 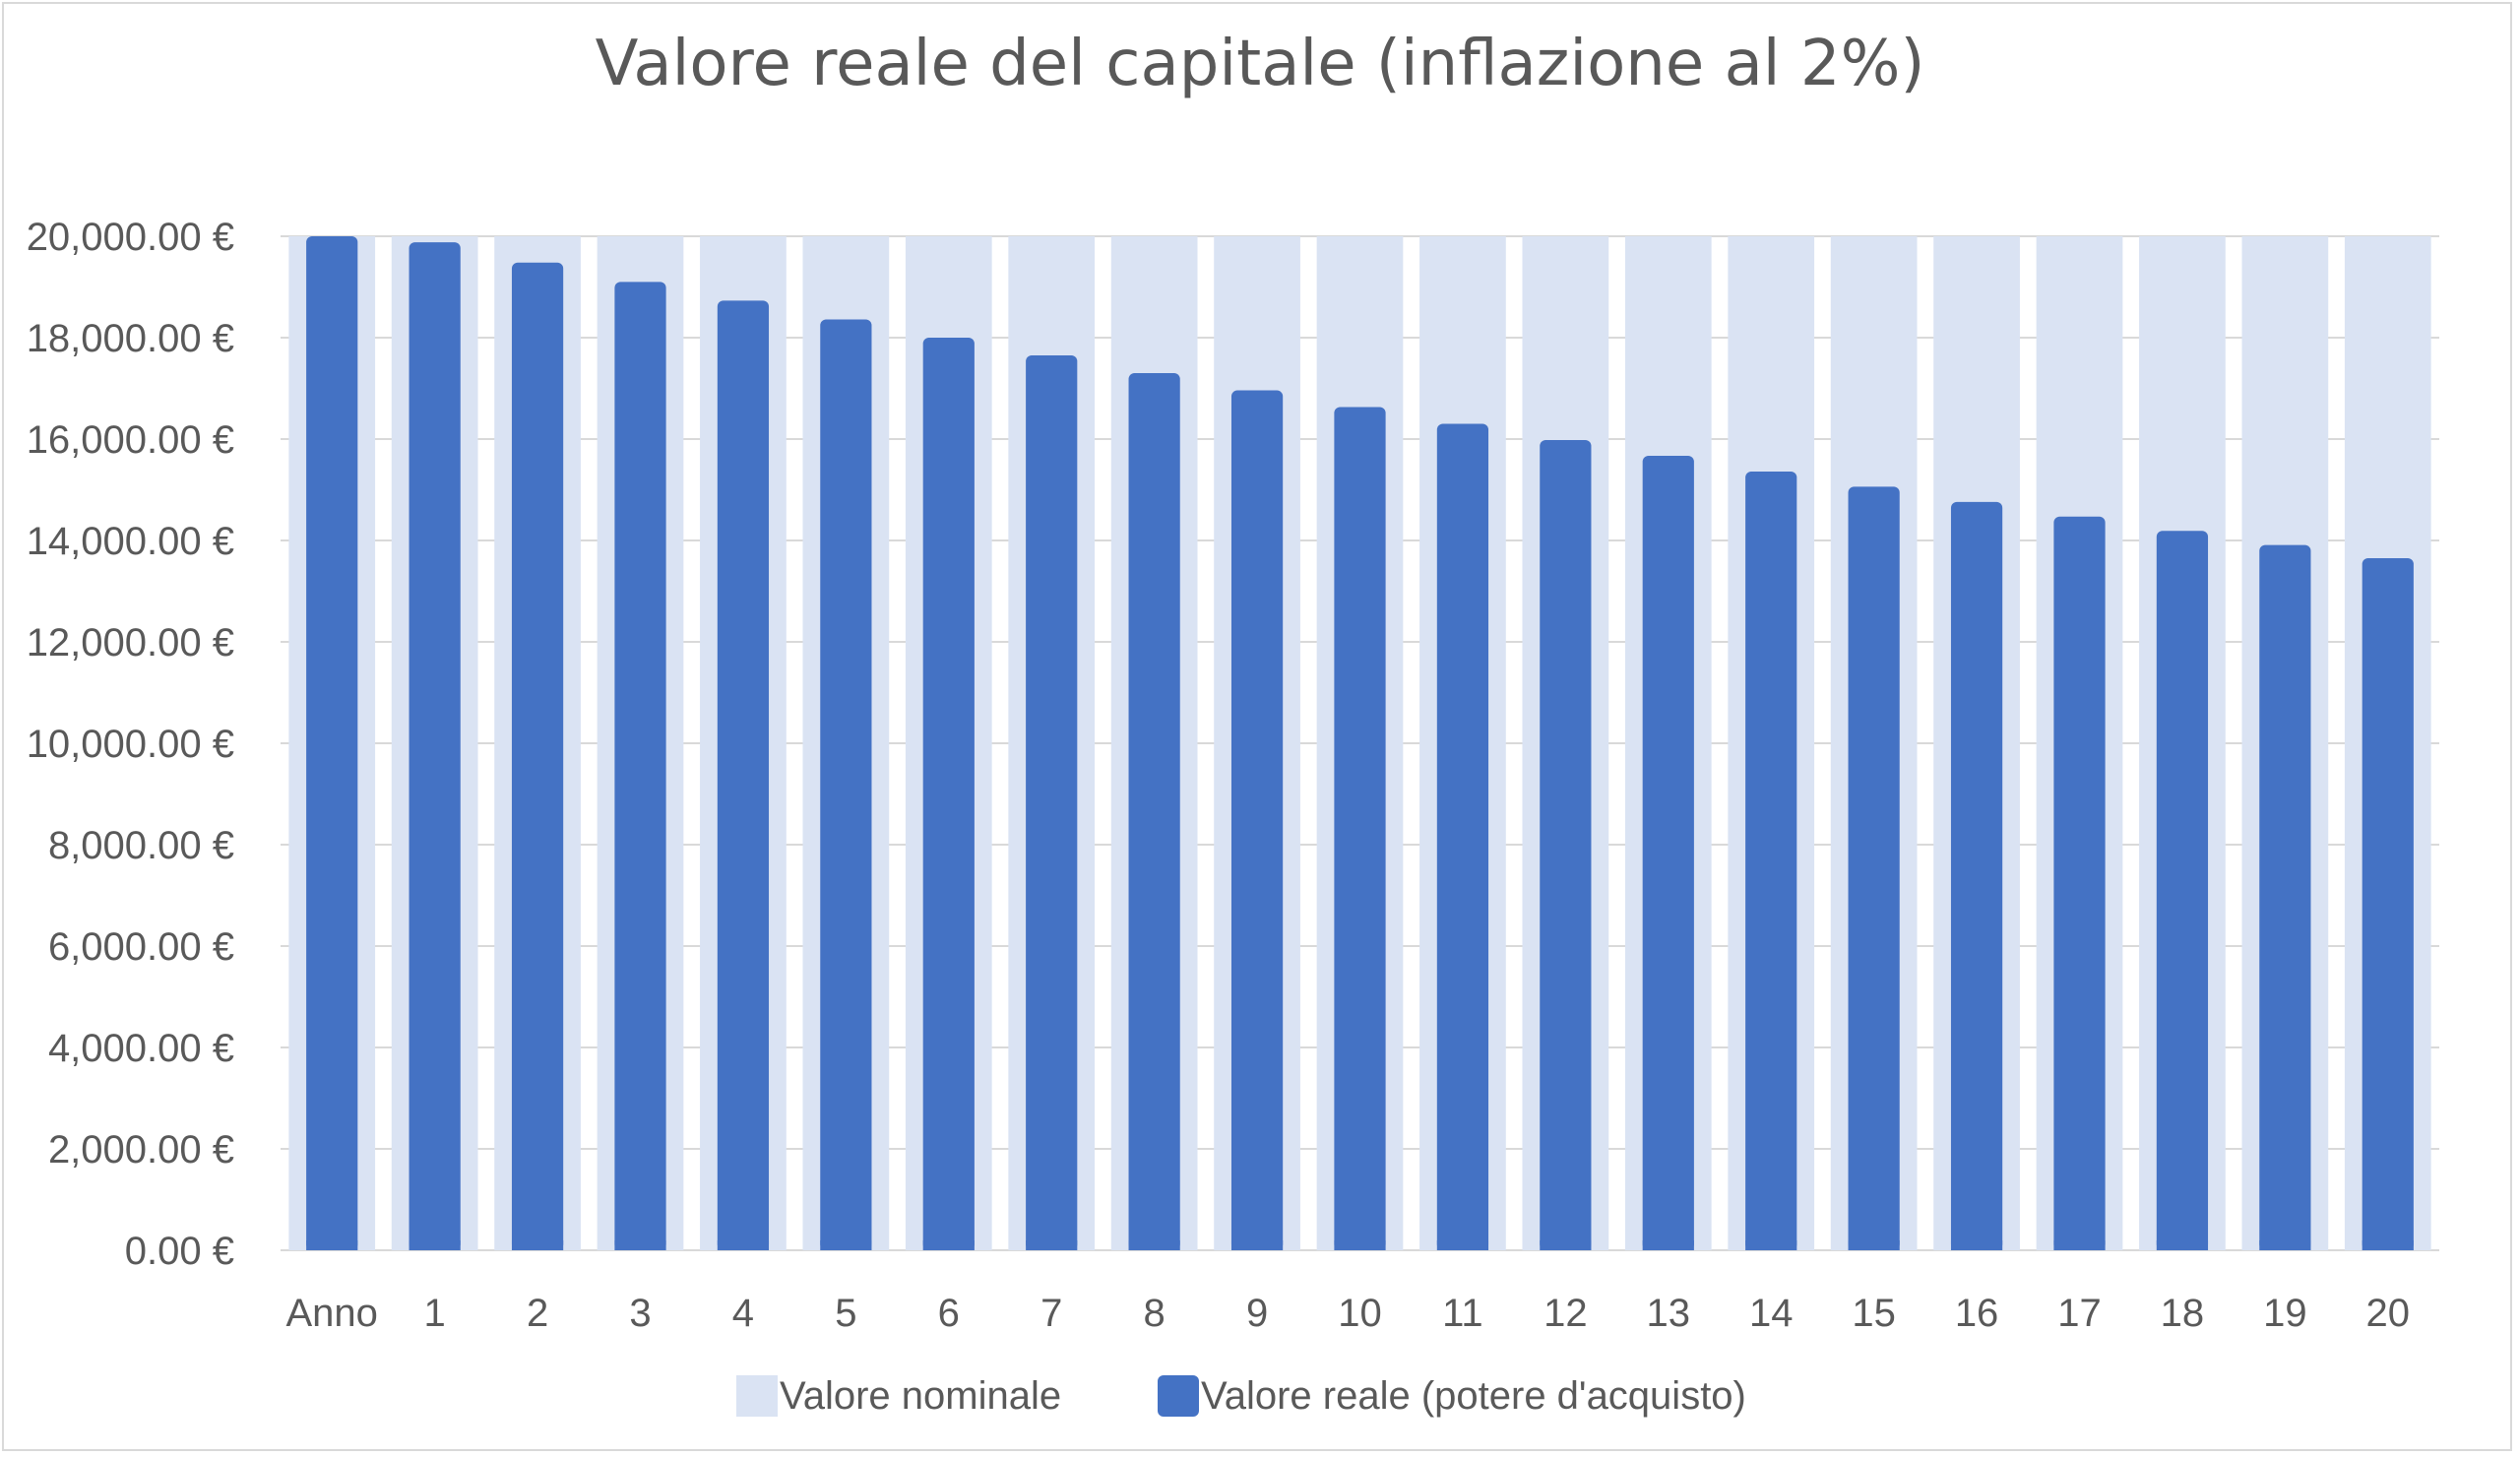 What do you see at coordinates (1178, 1396) in the screenshot?
I see `legend-swatch-real` at bounding box center [1178, 1396].